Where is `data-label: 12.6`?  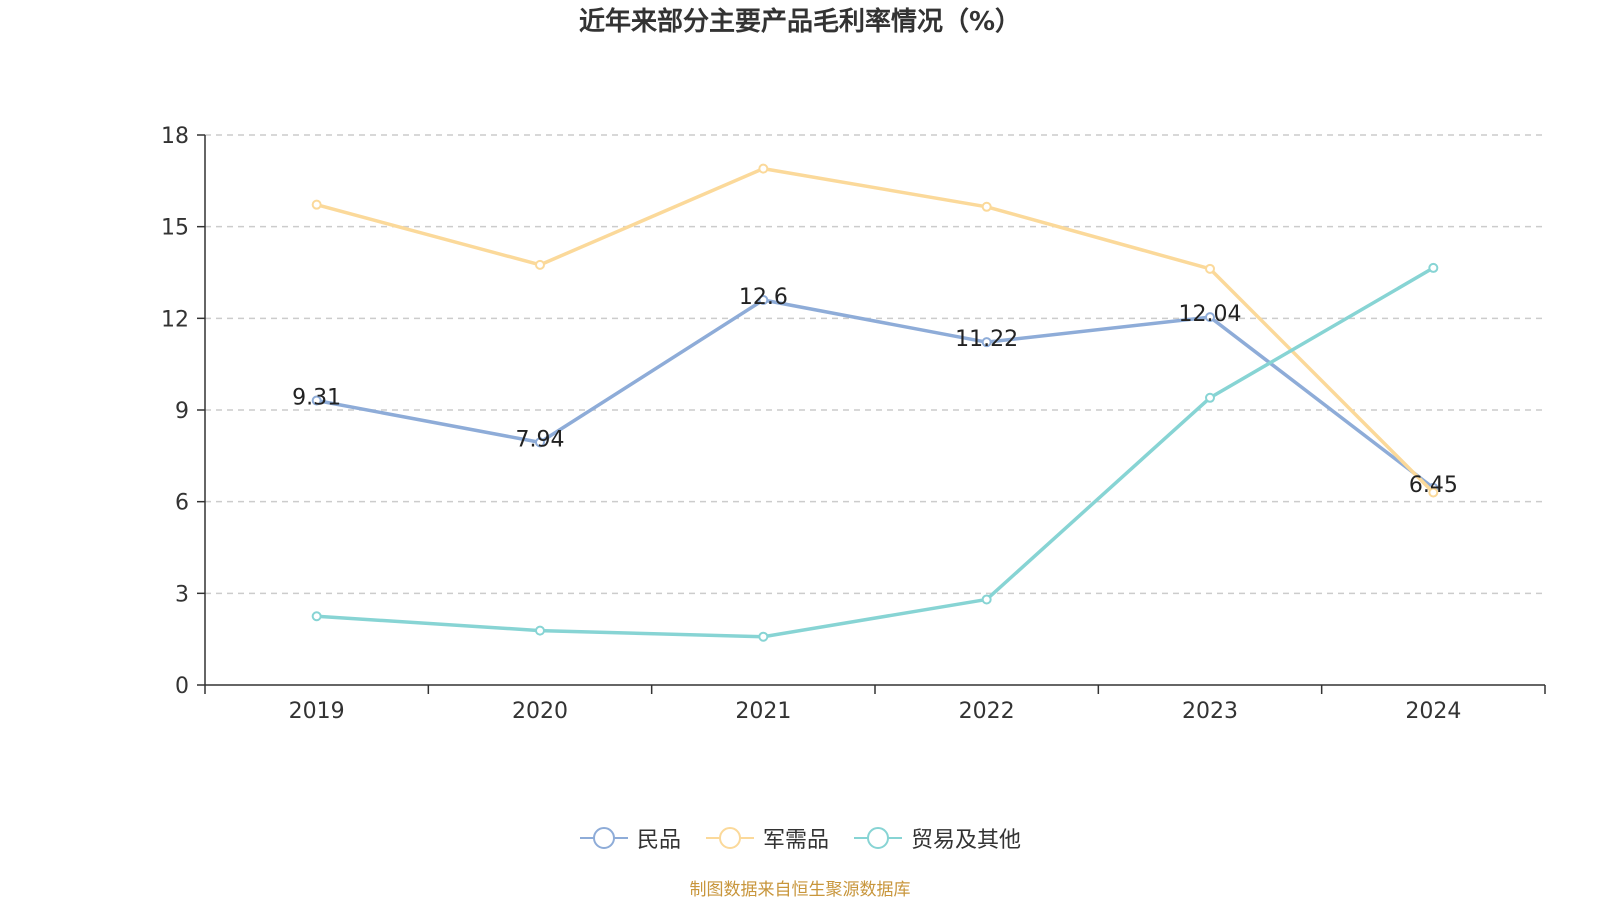 data-label: 12.6 is located at coordinates (763, 297).